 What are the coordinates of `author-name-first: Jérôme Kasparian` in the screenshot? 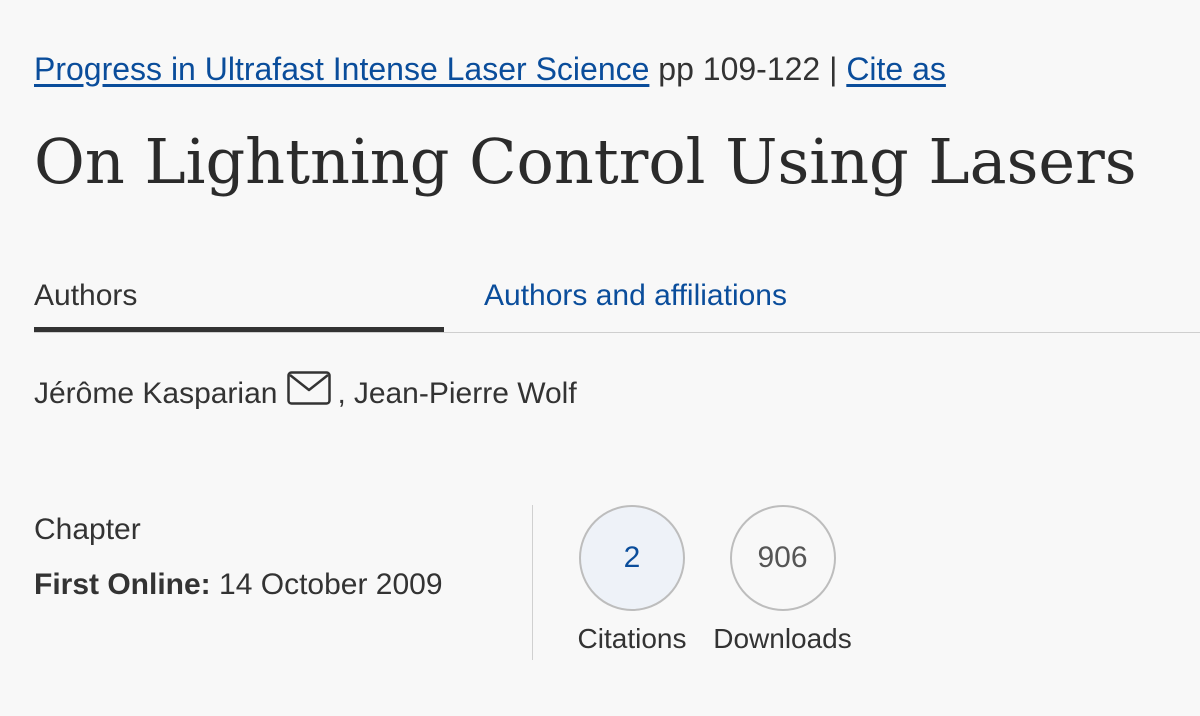 It's located at (156, 393).